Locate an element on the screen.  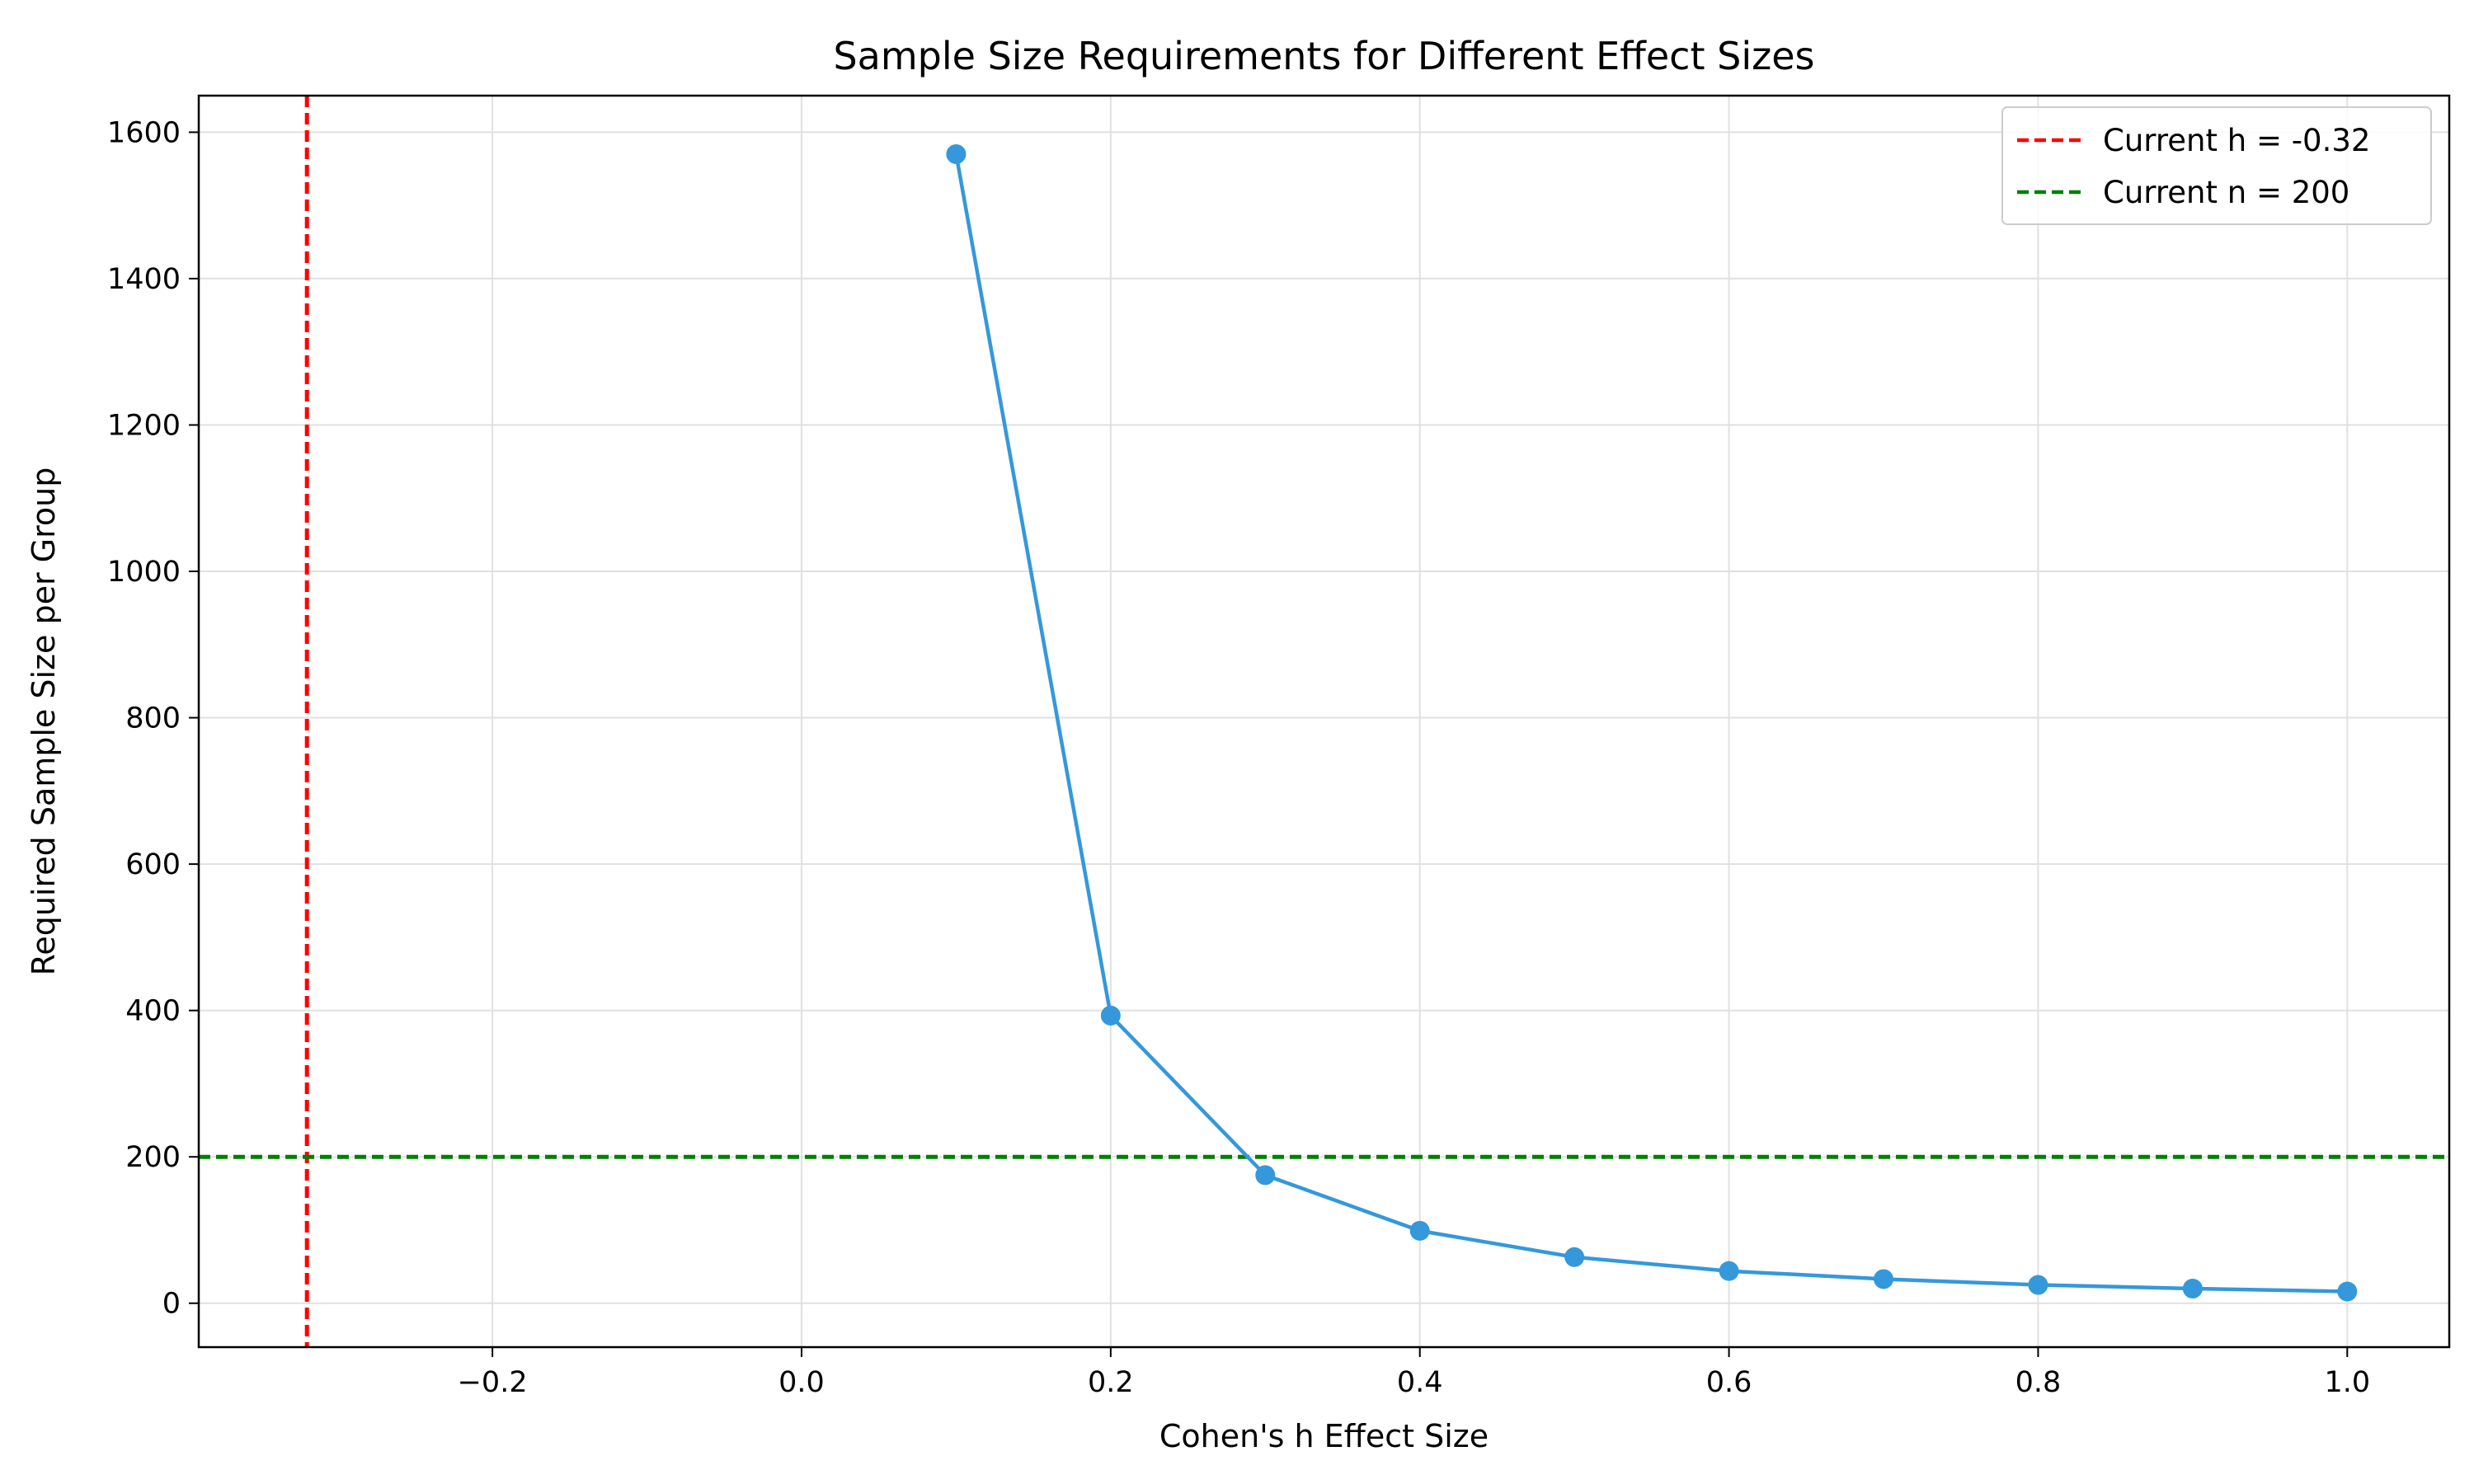
y-tick-label: 800 is located at coordinates (153, 718).